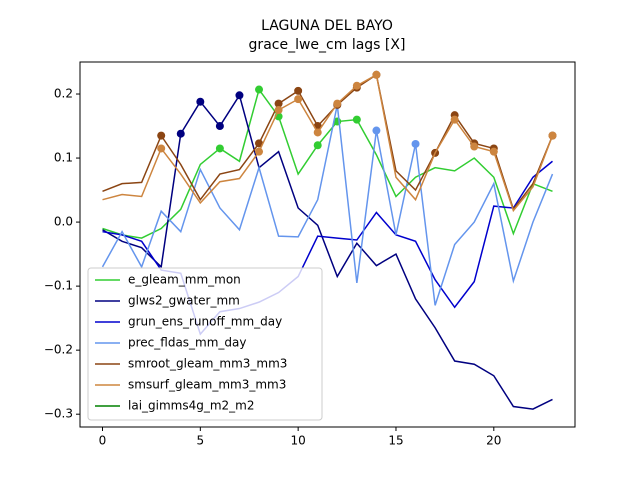 The image size is (640, 484). I want to click on x-tick-label: 20, so click(493, 441).